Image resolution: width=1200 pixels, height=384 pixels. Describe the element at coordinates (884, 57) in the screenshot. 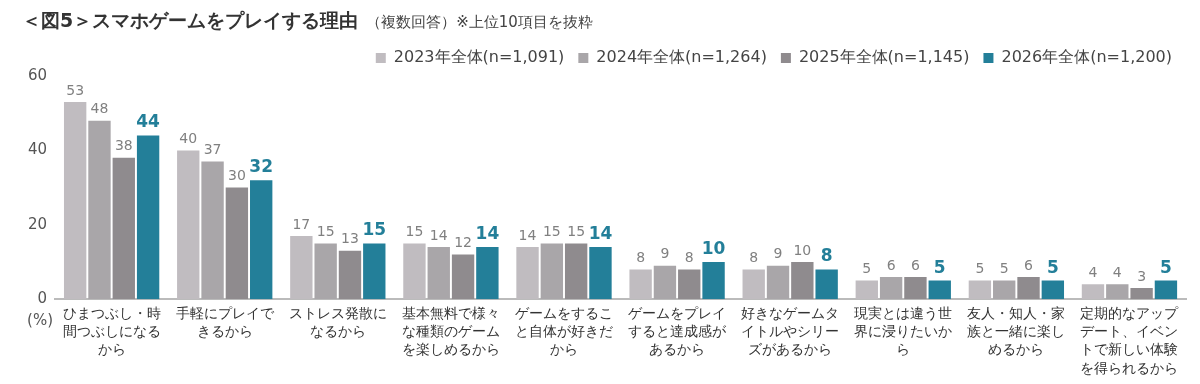

I see `legend-label: 2025年全体(n=1,145)` at that location.